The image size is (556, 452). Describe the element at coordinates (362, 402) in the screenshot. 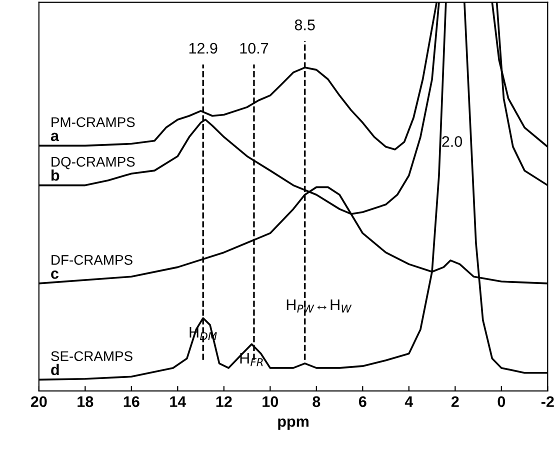

I see `x-tick-label: 6` at that location.